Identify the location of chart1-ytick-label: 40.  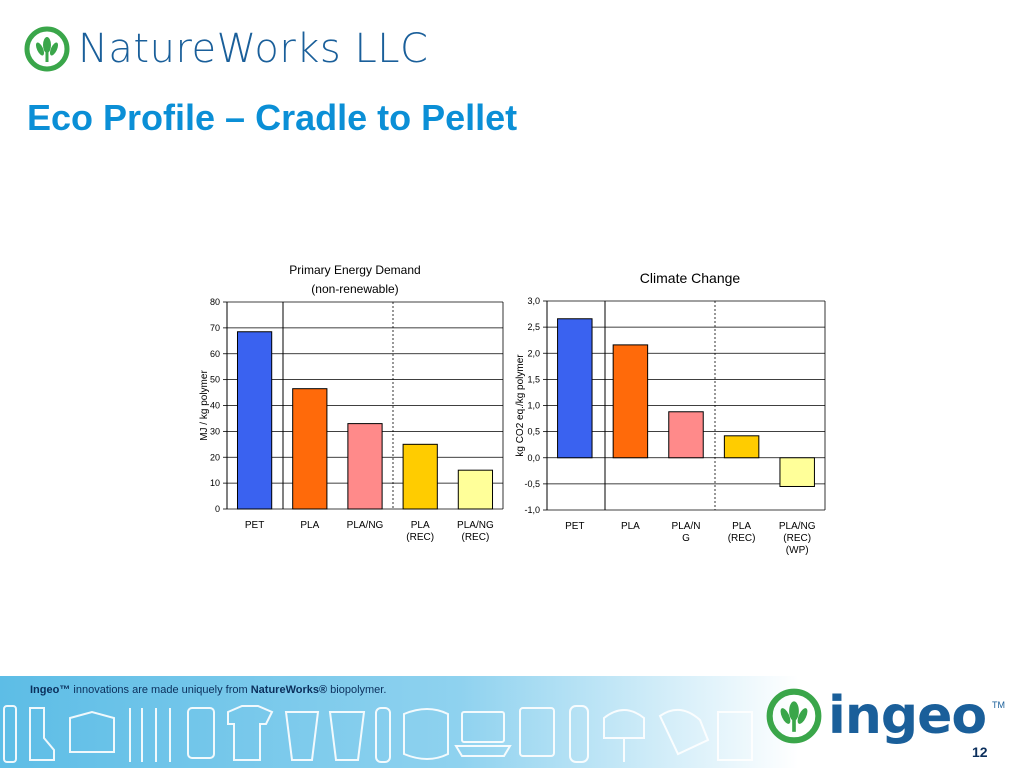
(215, 406).